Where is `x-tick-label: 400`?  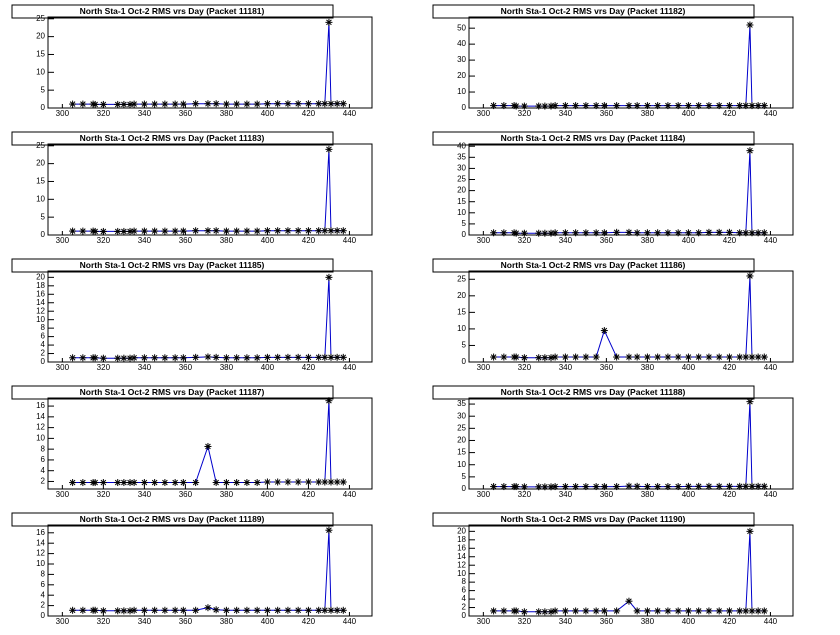 x-tick-label: 400 is located at coordinates (689, 113).